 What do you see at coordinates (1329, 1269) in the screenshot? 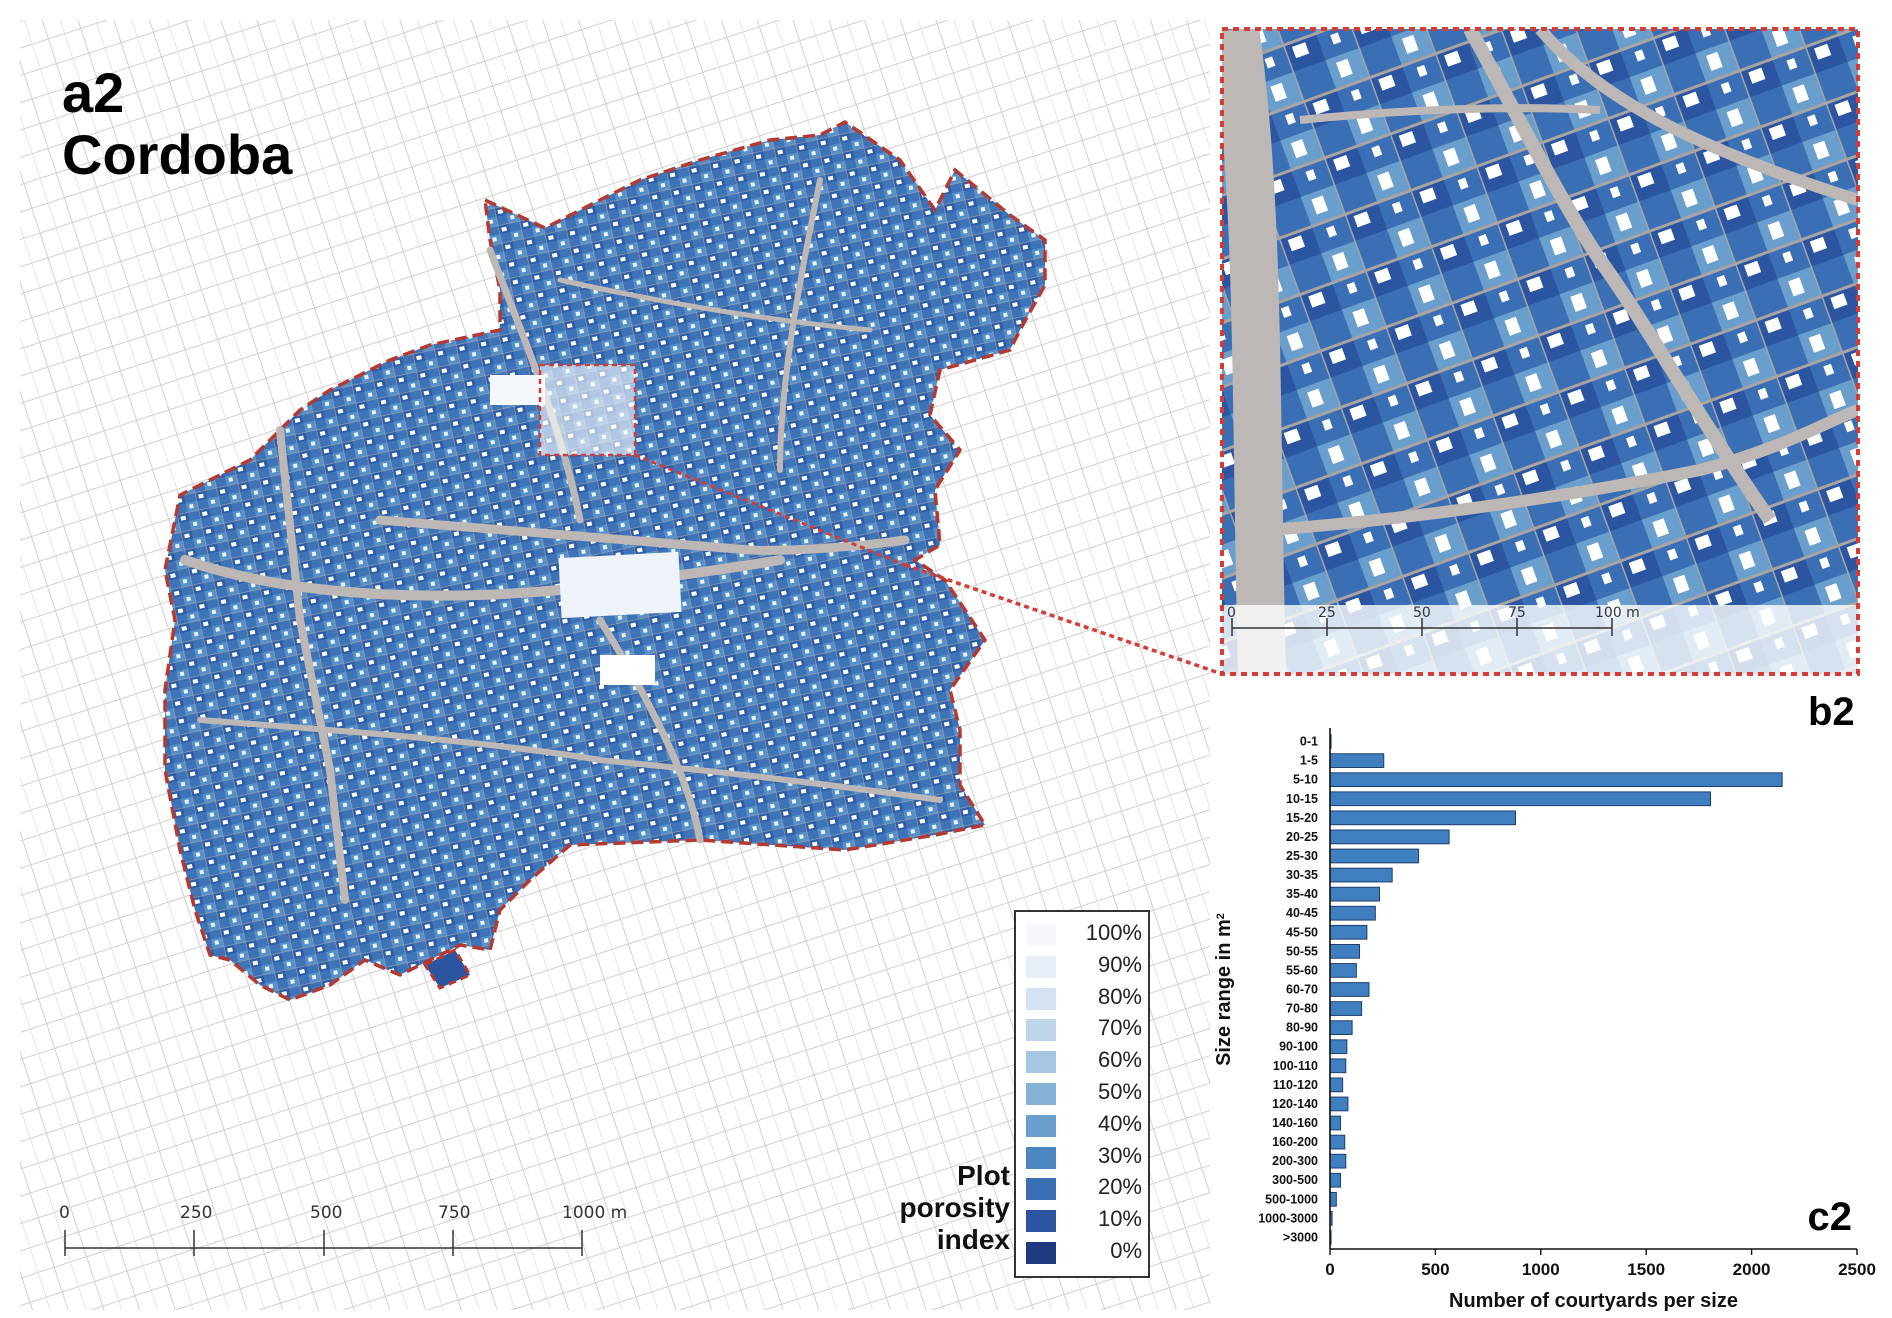
I see `x-tick-label: 0` at bounding box center [1329, 1269].